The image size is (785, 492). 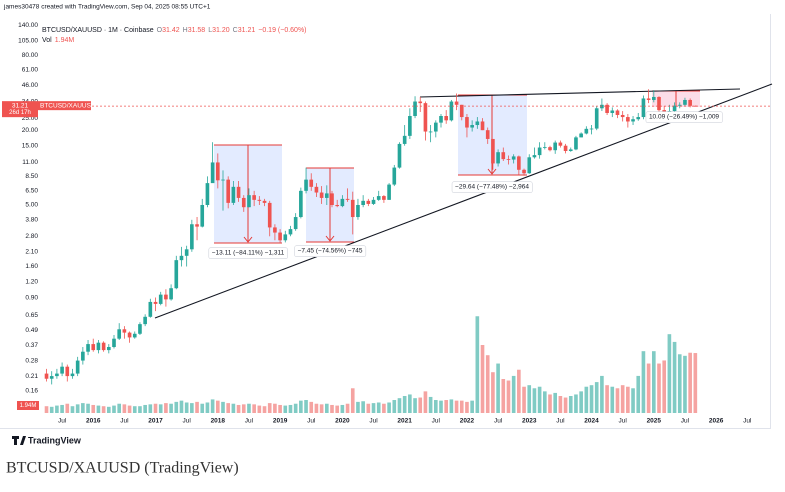 I want to click on x-tick-label: 2017, so click(x=155, y=421).